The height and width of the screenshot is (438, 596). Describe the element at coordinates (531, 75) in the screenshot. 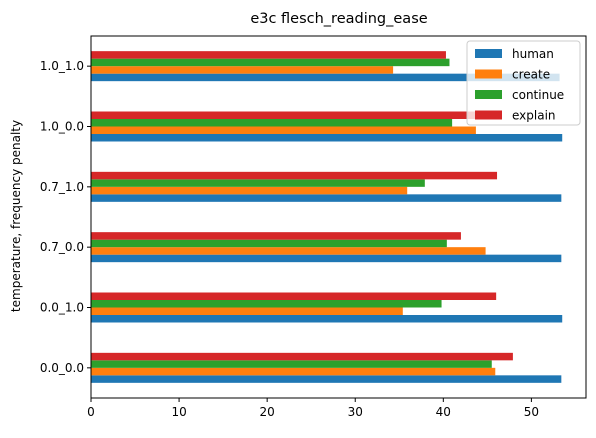

I see `legend-label-create: create` at that location.